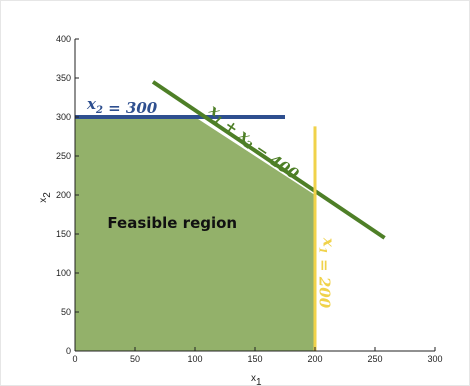 This screenshot has height=386, width=470. Describe the element at coordinates (63, 156) in the screenshot. I see `y-tick-label: 250` at that location.